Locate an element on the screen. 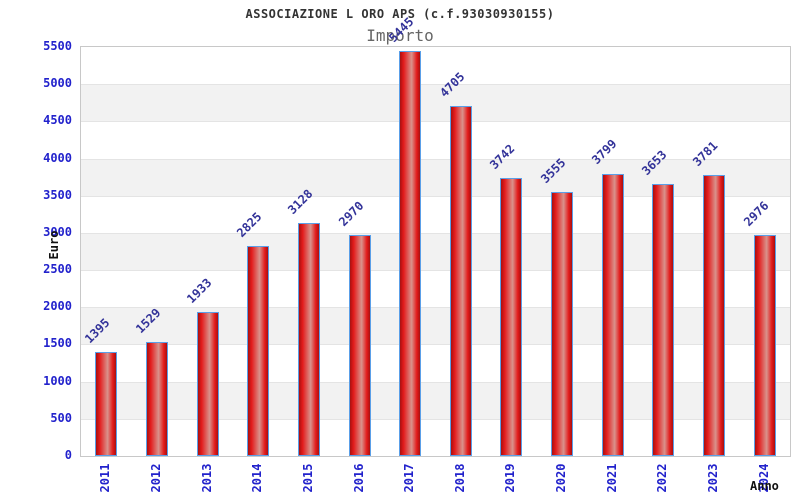 The height and width of the screenshot is (500, 800). y-tick-label-5500: 5500 is located at coordinates (57, 46).